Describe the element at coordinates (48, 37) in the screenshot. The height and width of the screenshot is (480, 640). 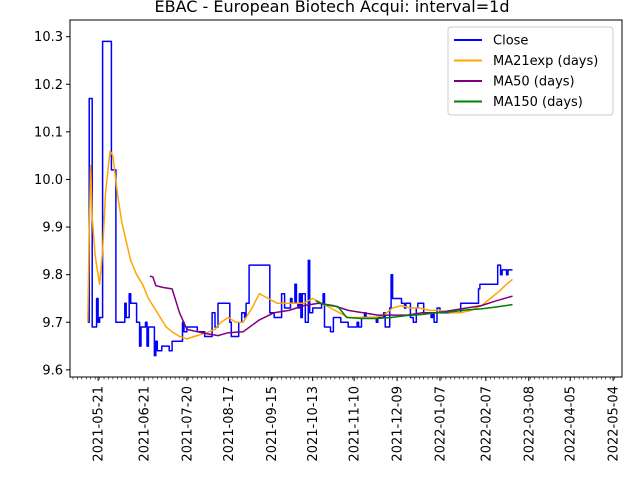
I see `y-tick-label: 10.3` at that location.